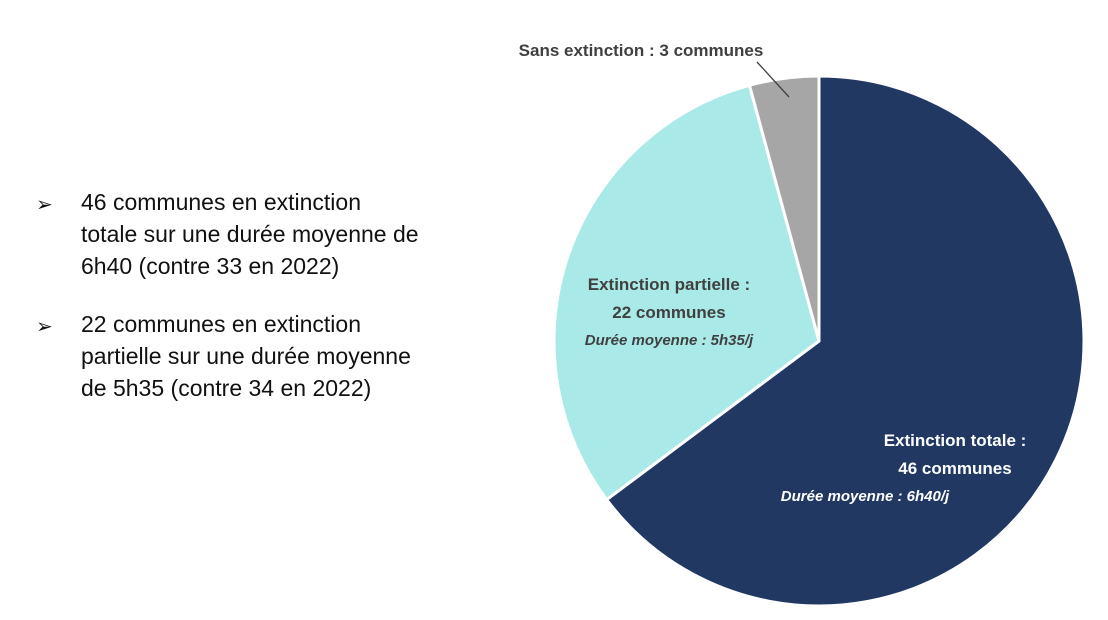 This screenshot has height=620, width=1108. I want to click on bullet-line: 46 communes en extinction, so click(221, 202).